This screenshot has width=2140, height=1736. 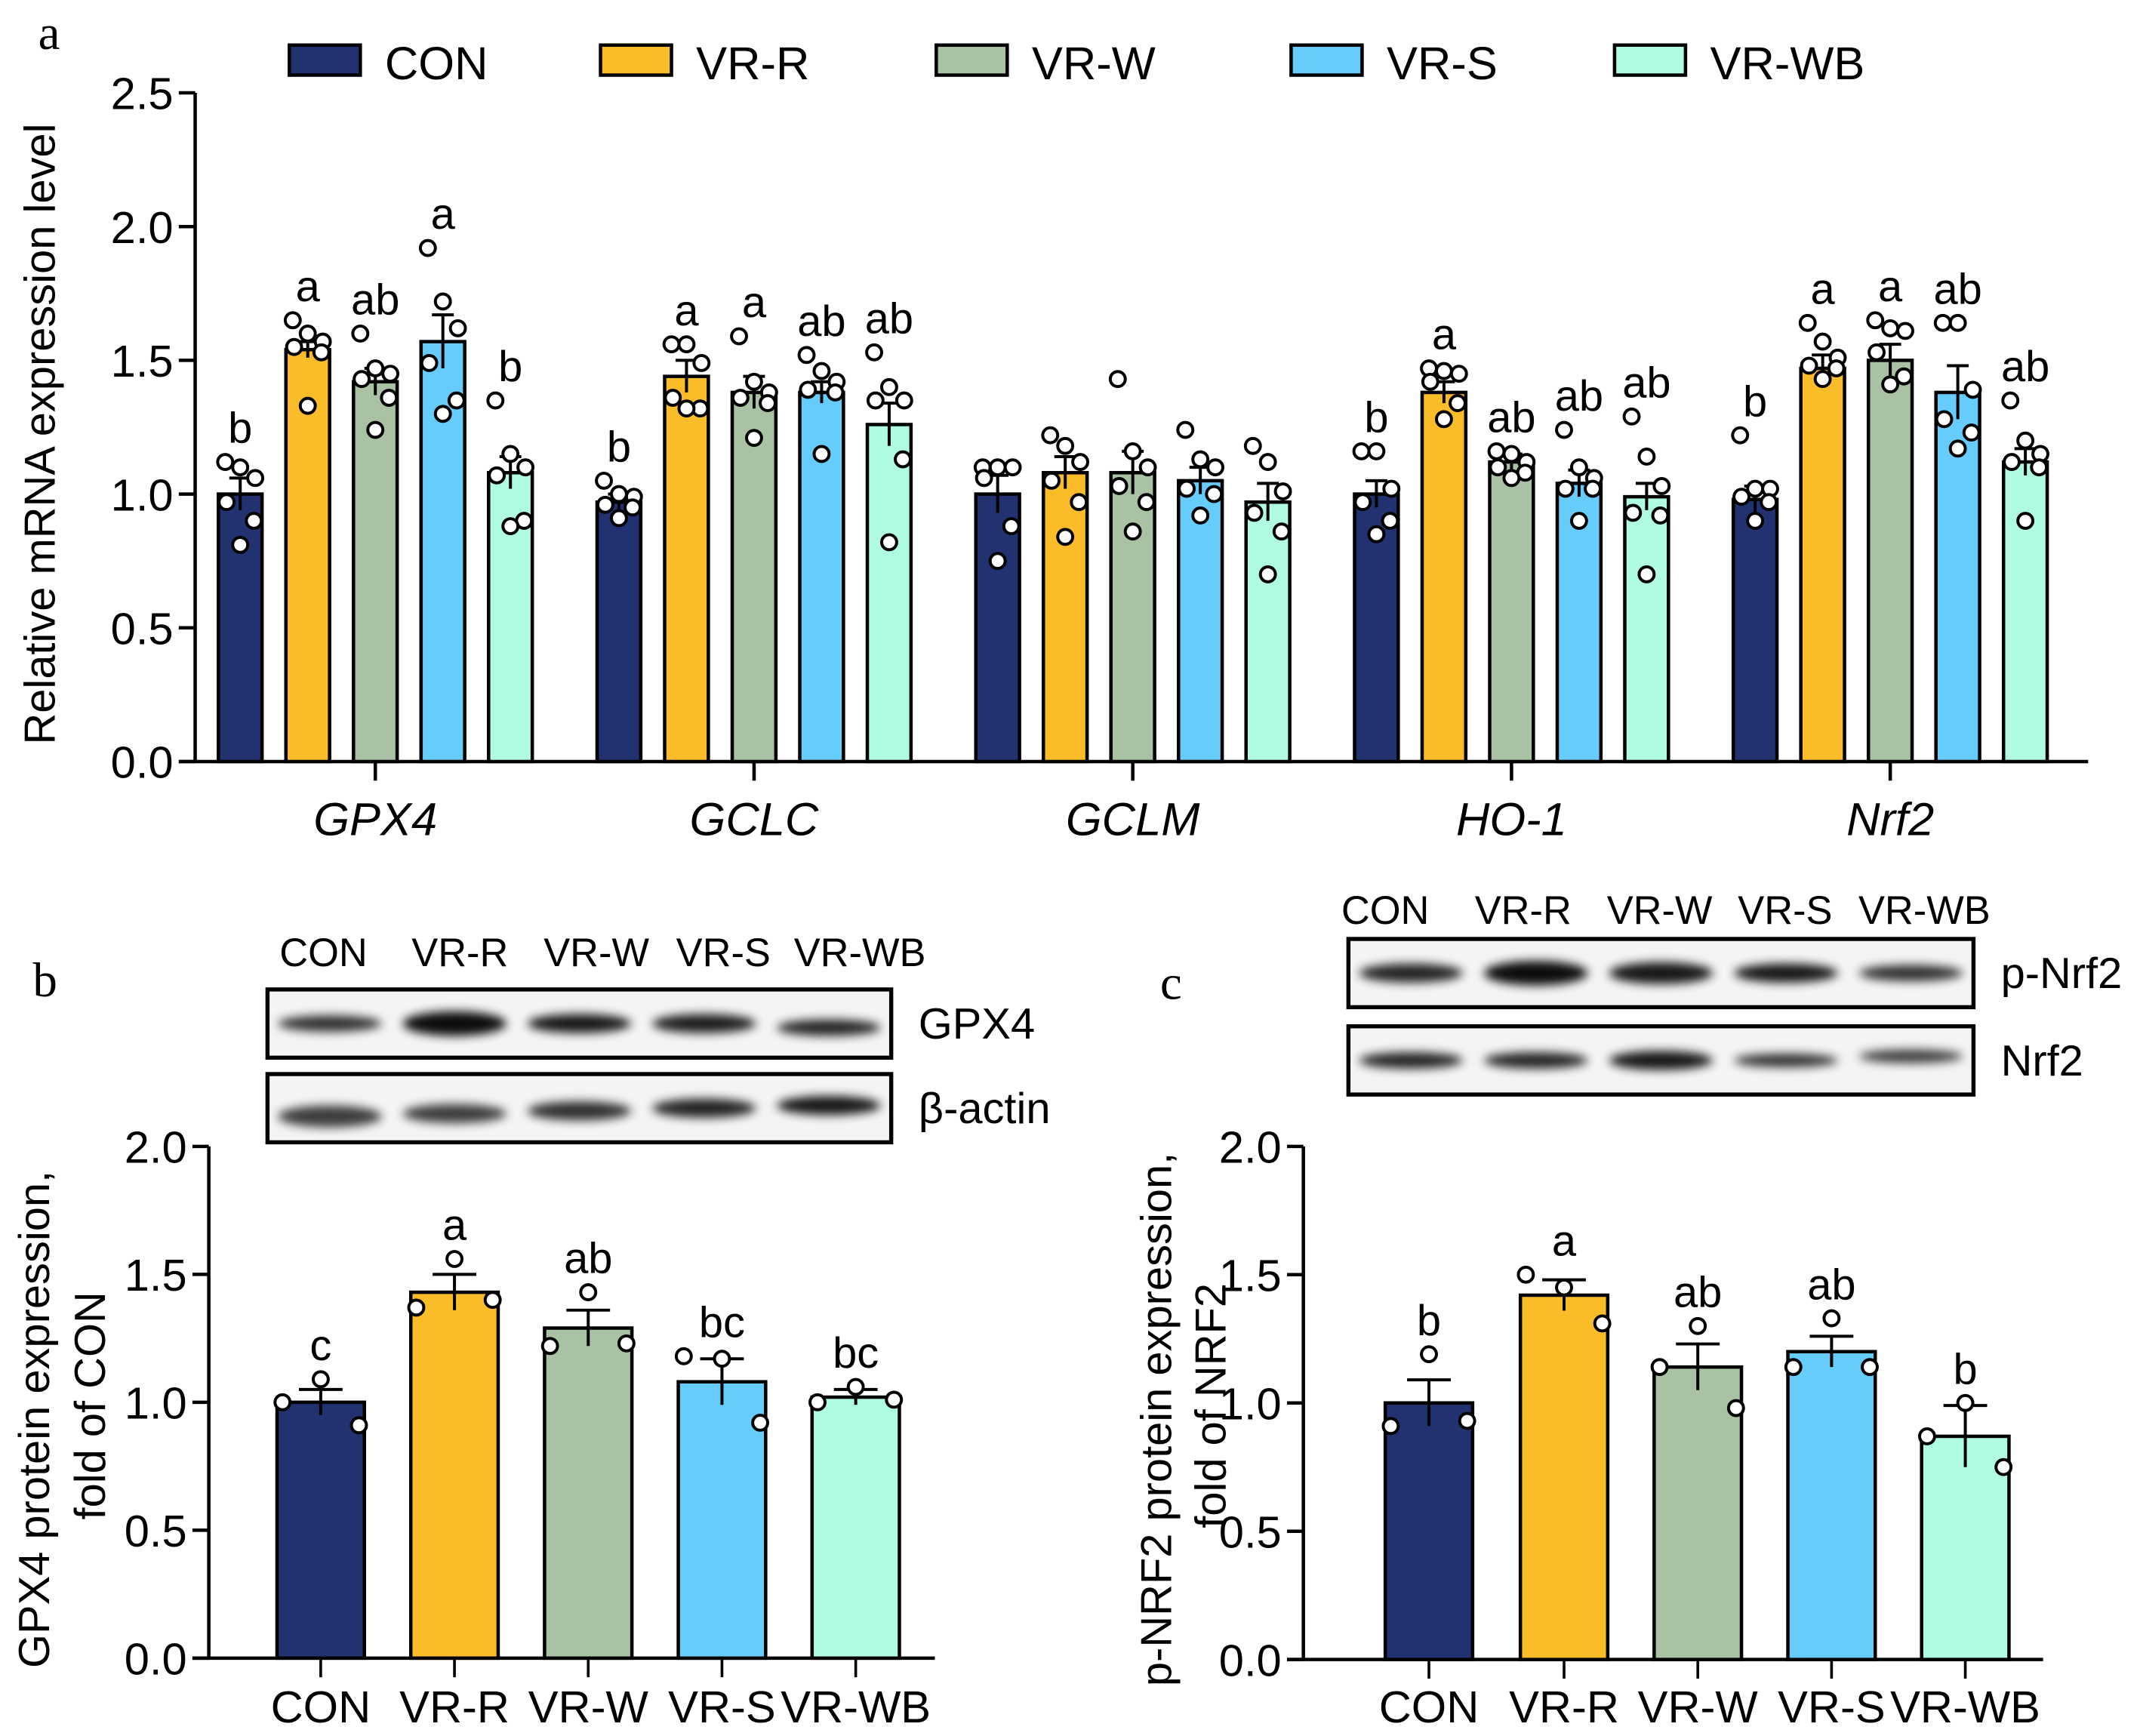 I want to click on x-tick-label: VR-R, so click(x=454, y=1707).